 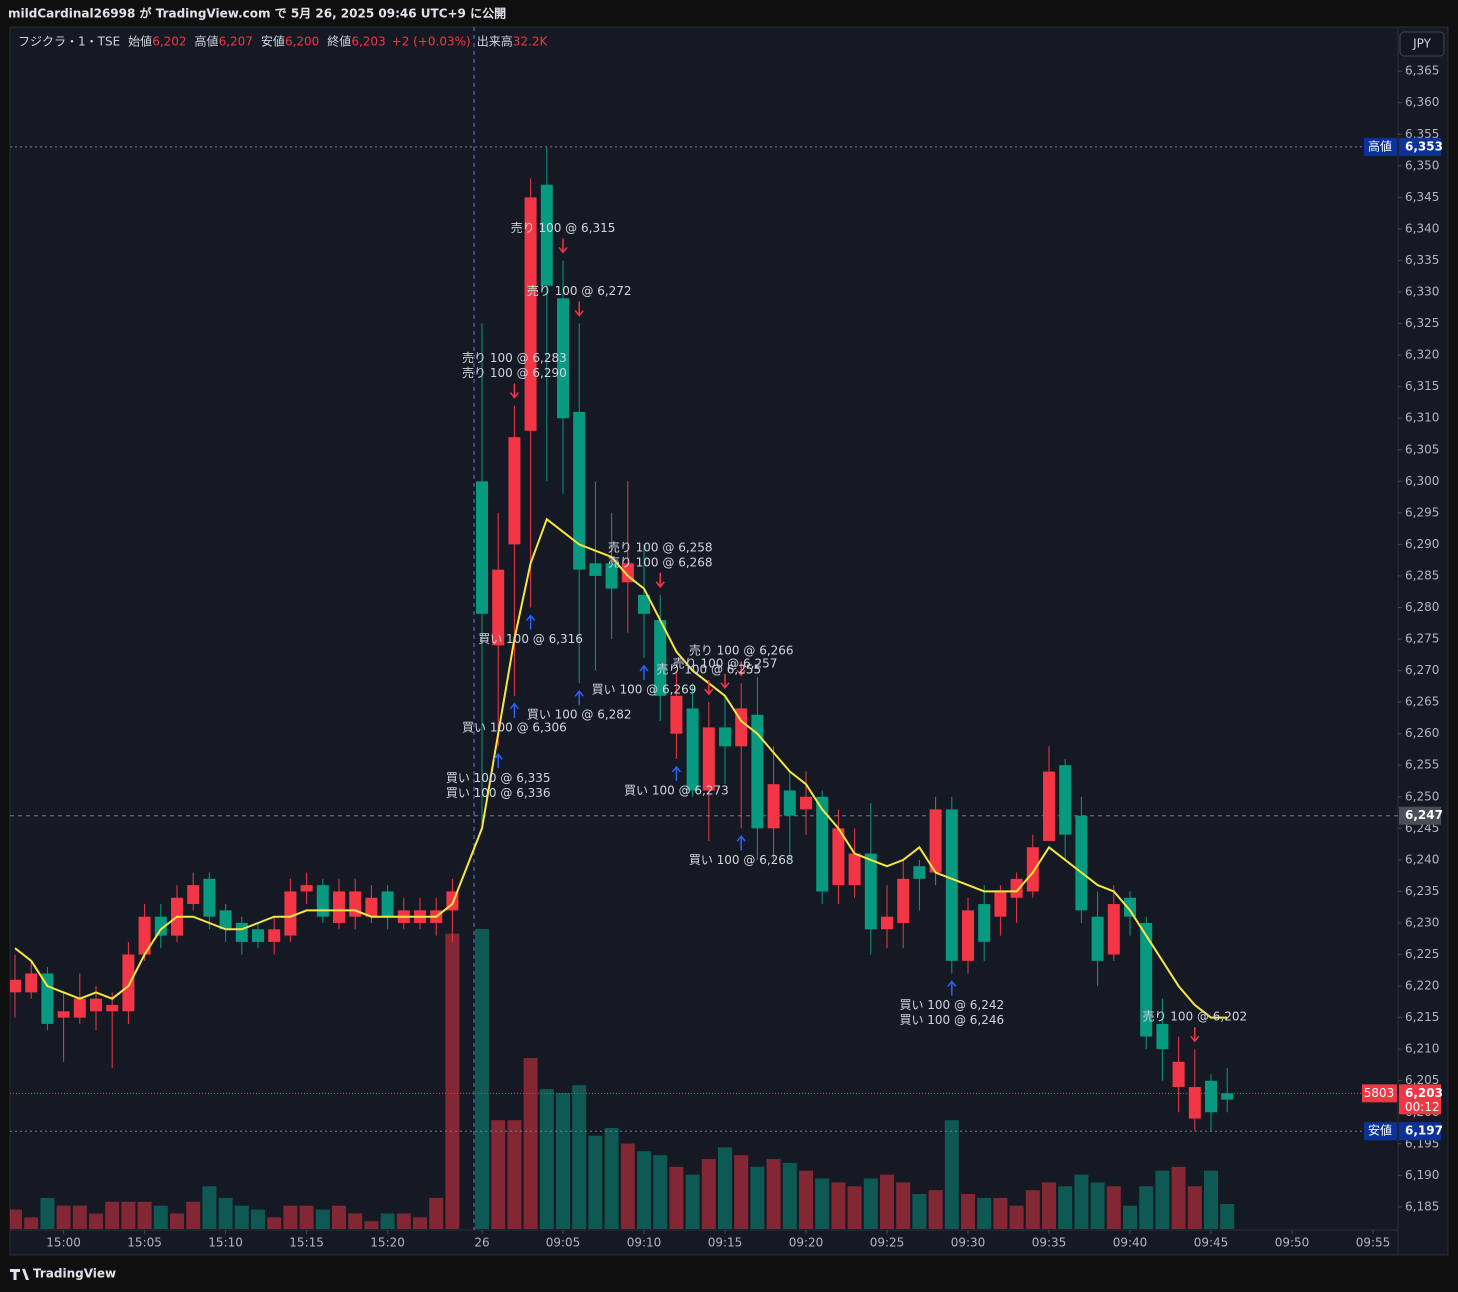 I want to click on last-price: 6,203, so click(x=1424, y=1093).